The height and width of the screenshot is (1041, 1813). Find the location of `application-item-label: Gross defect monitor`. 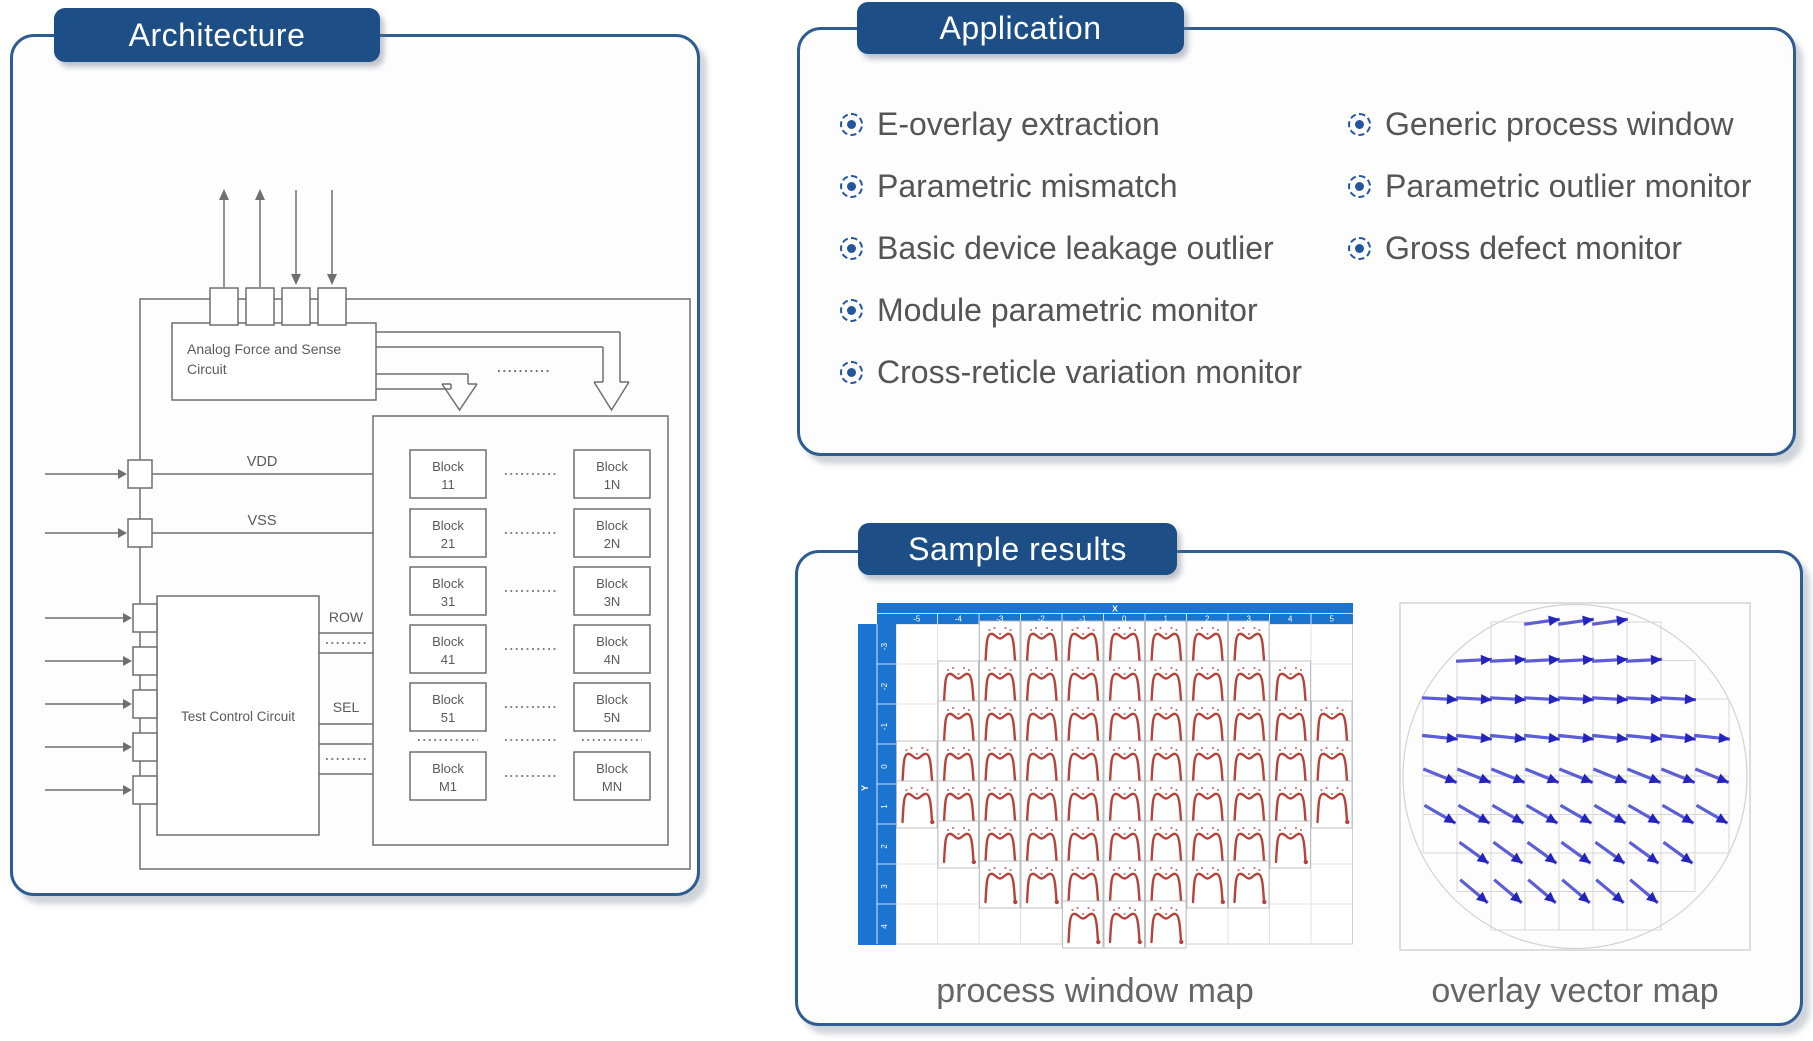

application-item-label: Gross defect monitor is located at coordinates (1533, 247).